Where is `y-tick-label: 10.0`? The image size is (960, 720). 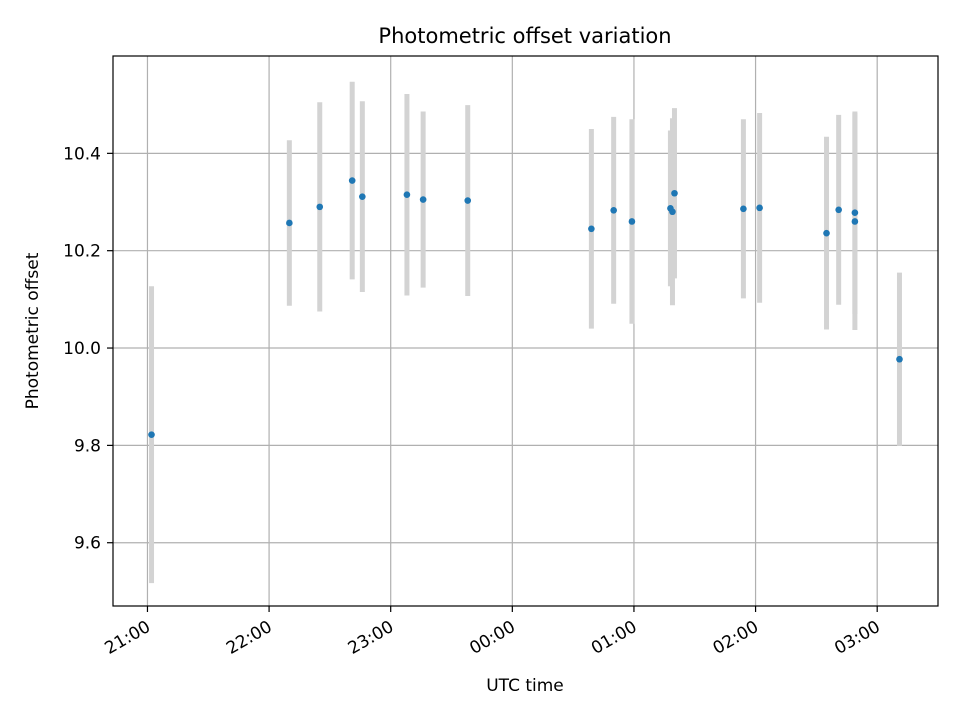 y-tick-label: 10.0 is located at coordinates (82, 349).